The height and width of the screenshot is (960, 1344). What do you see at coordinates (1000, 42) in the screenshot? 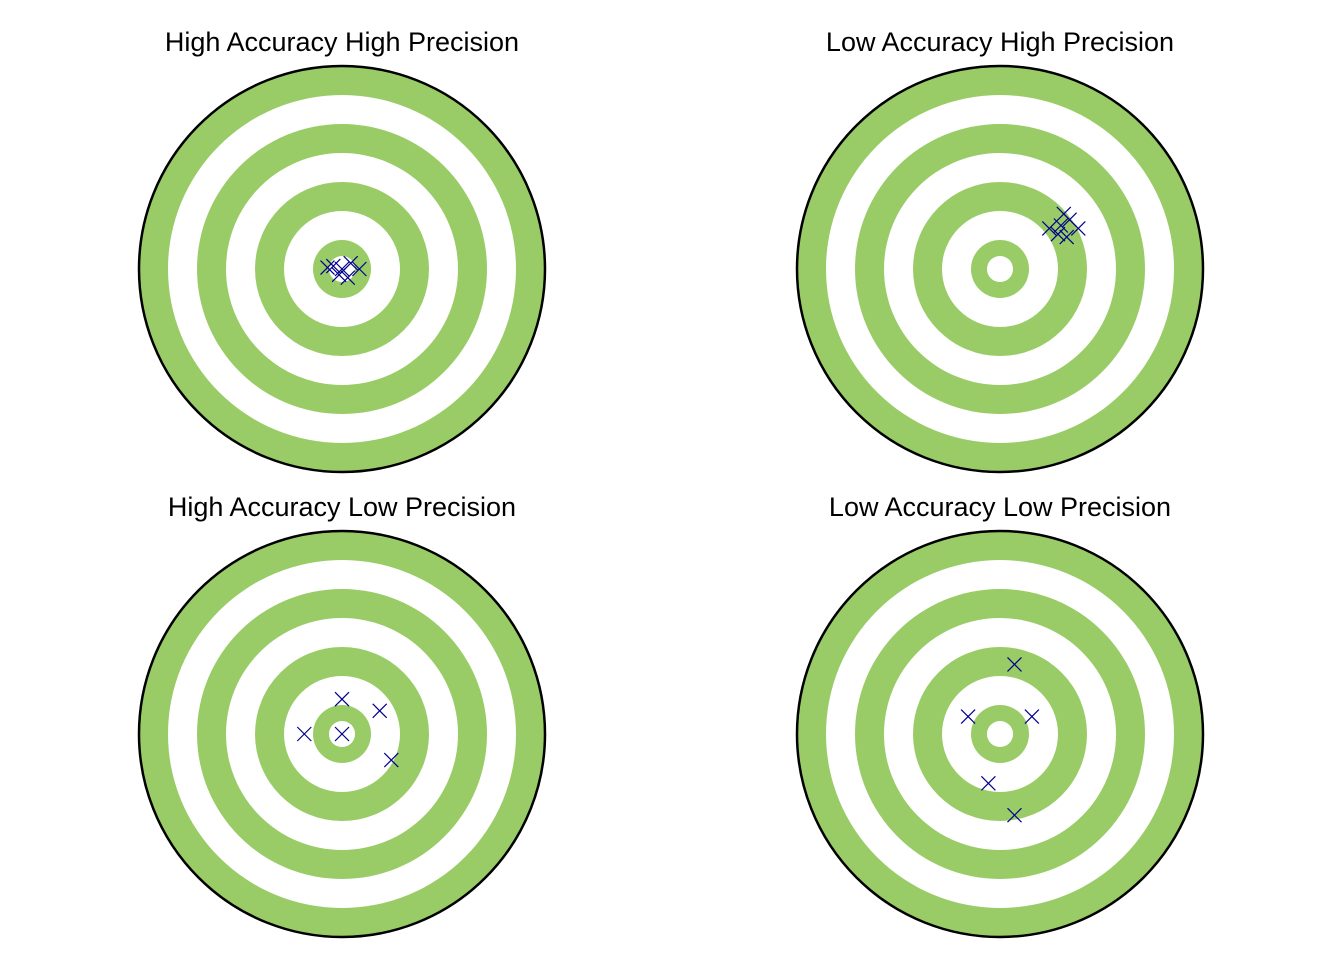
I see `chart-title: Low Accuracy High Precision` at bounding box center [1000, 42].